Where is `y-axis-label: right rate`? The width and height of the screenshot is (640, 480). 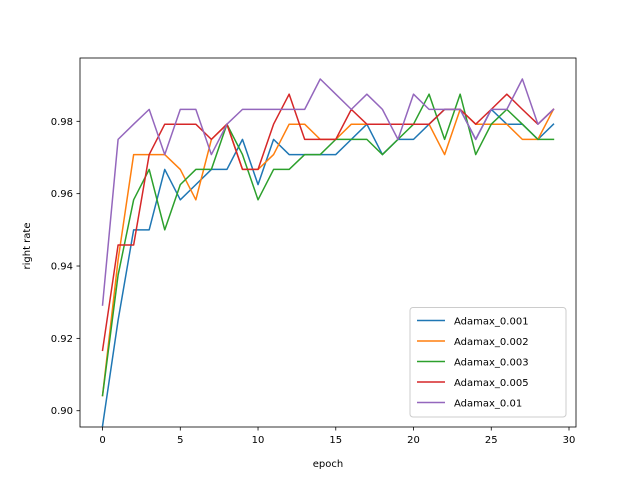 y-axis-label: right rate is located at coordinates (27, 246).